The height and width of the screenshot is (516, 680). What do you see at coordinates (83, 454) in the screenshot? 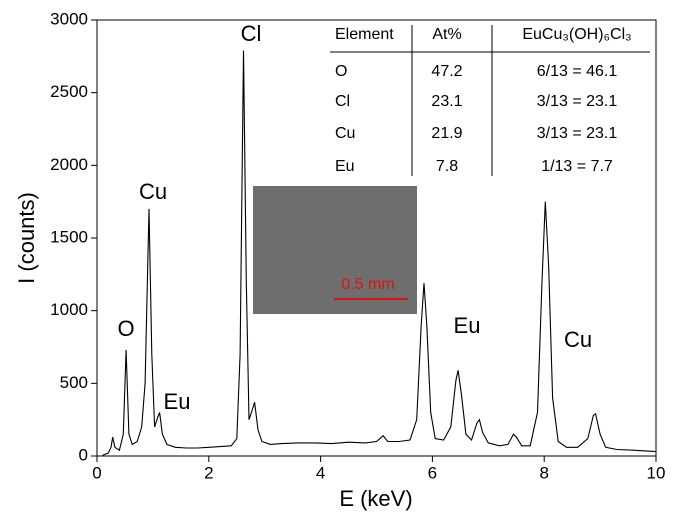
I see `y-tick-label: 0` at bounding box center [83, 454].